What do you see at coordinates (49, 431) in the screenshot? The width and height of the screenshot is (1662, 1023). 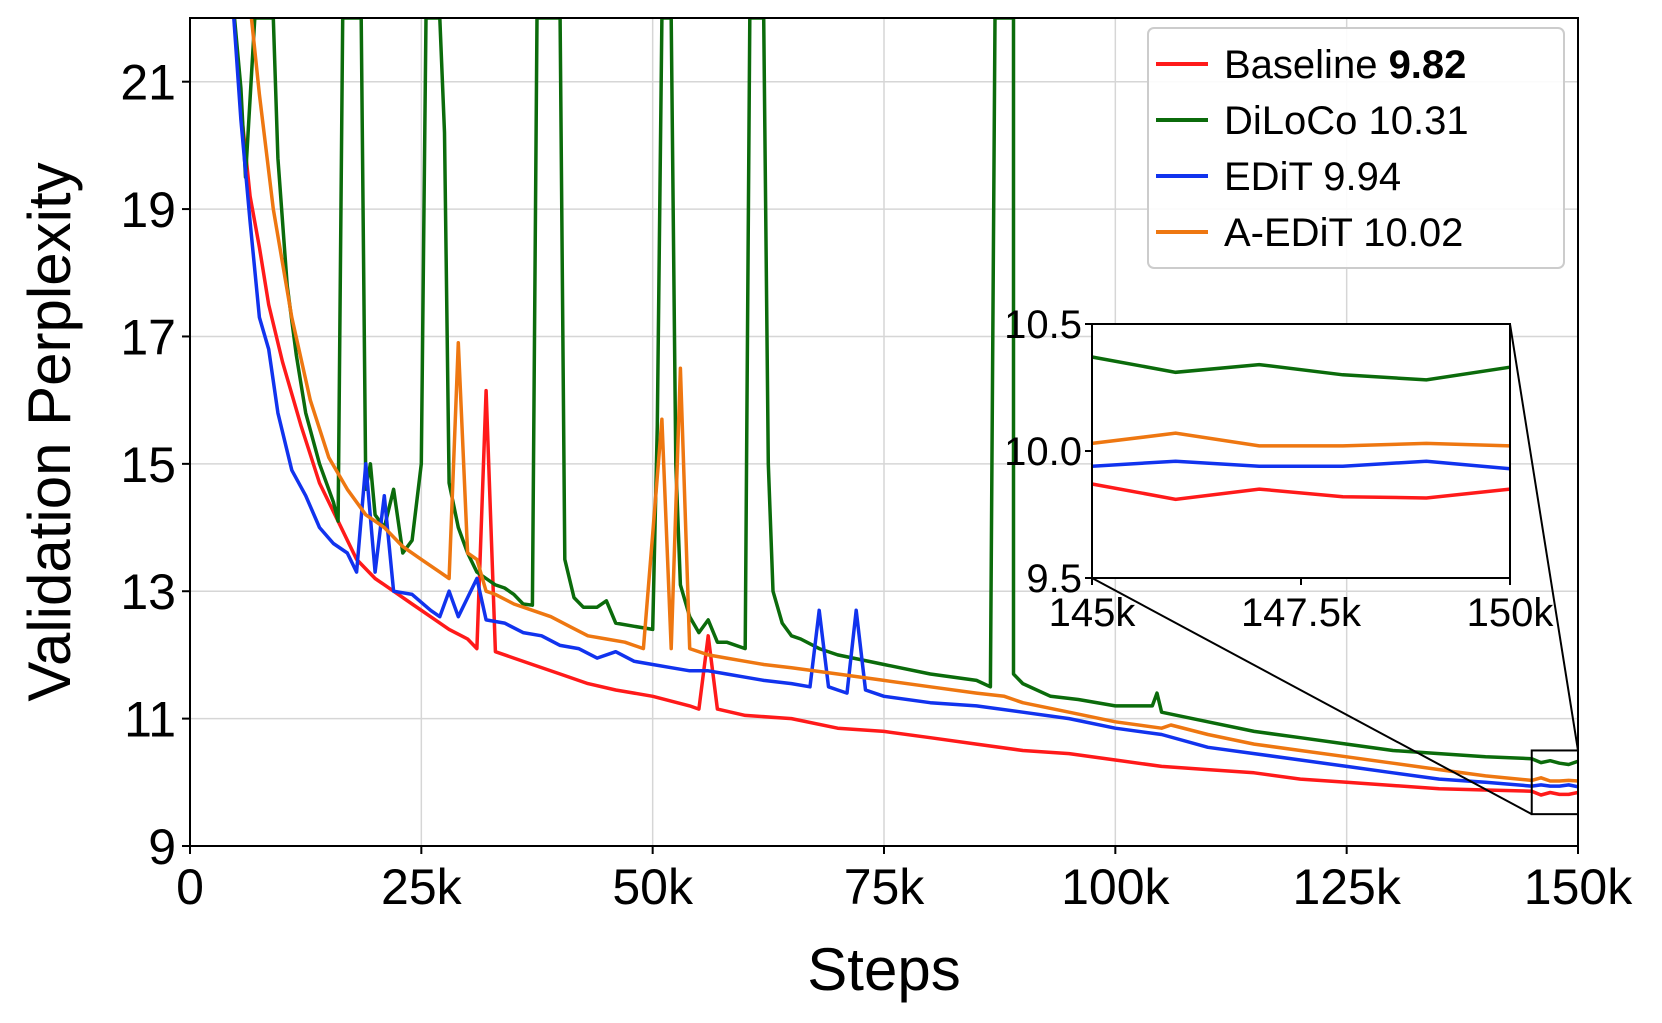 I see `y-axis-label: Validation Perplexity` at bounding box center [49, 431].